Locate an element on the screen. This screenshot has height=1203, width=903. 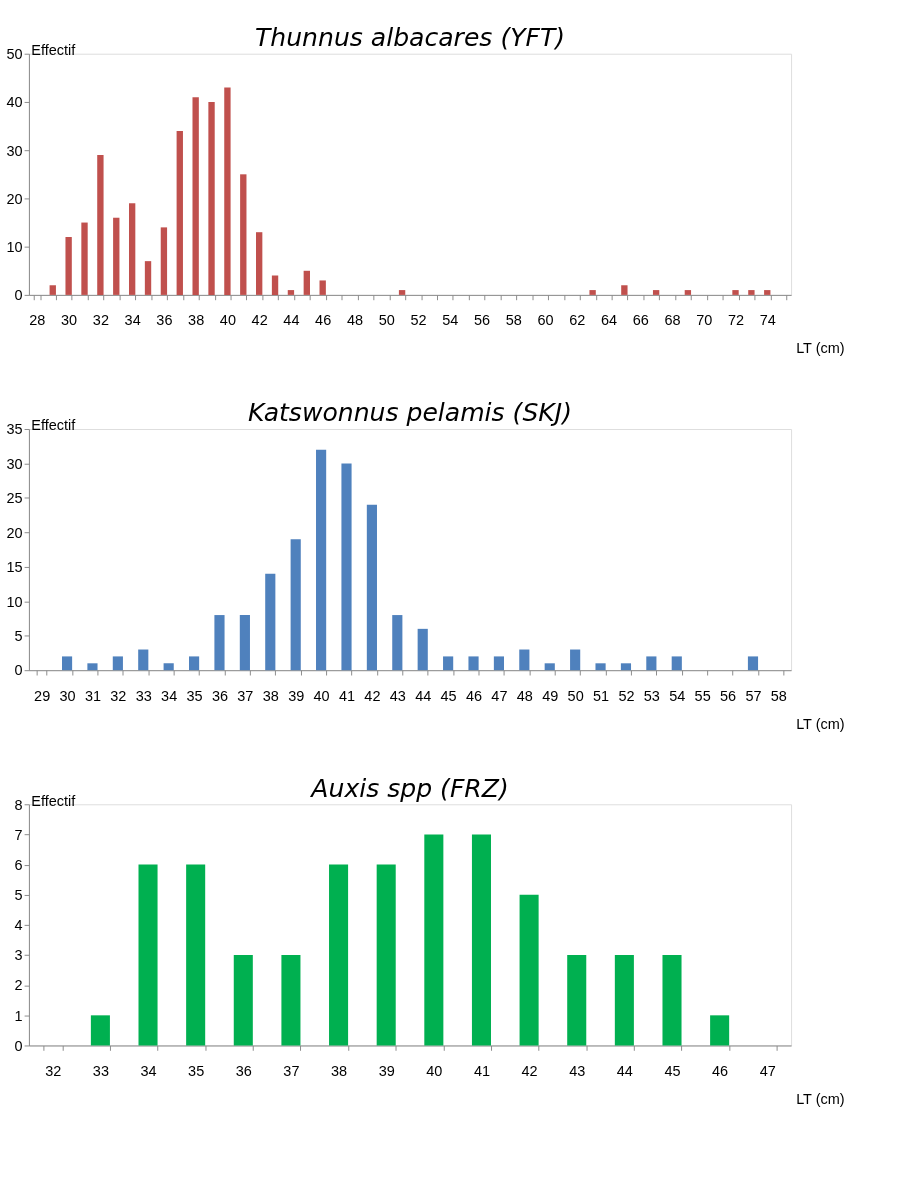
x-tick-label: 55 is located at coordinates (702, 695).